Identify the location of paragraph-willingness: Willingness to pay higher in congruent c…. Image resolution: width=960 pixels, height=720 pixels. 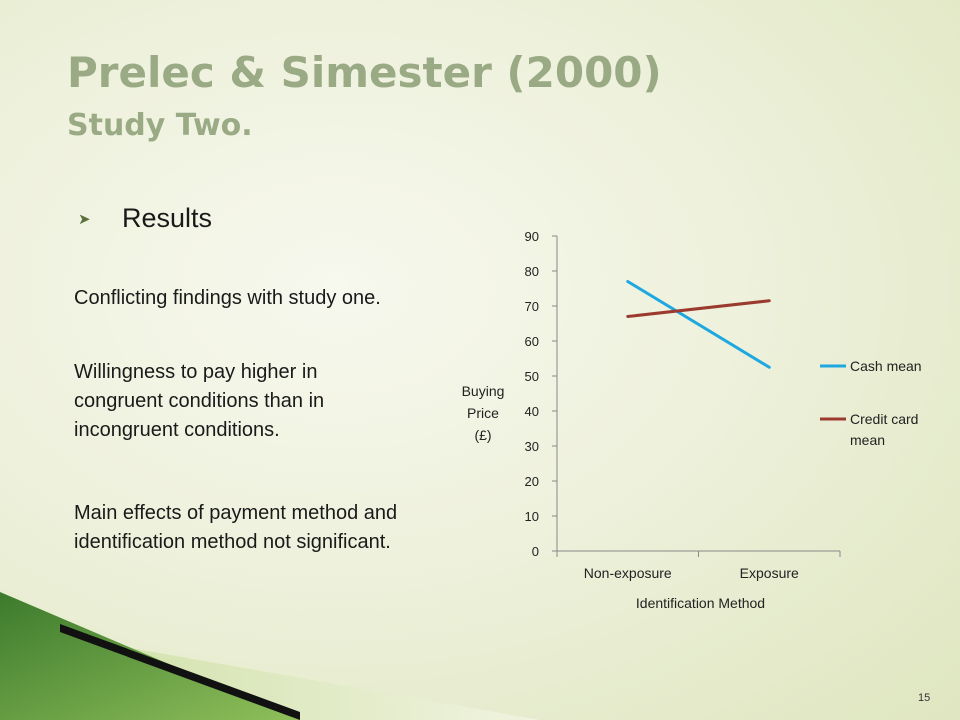
(199, 401).